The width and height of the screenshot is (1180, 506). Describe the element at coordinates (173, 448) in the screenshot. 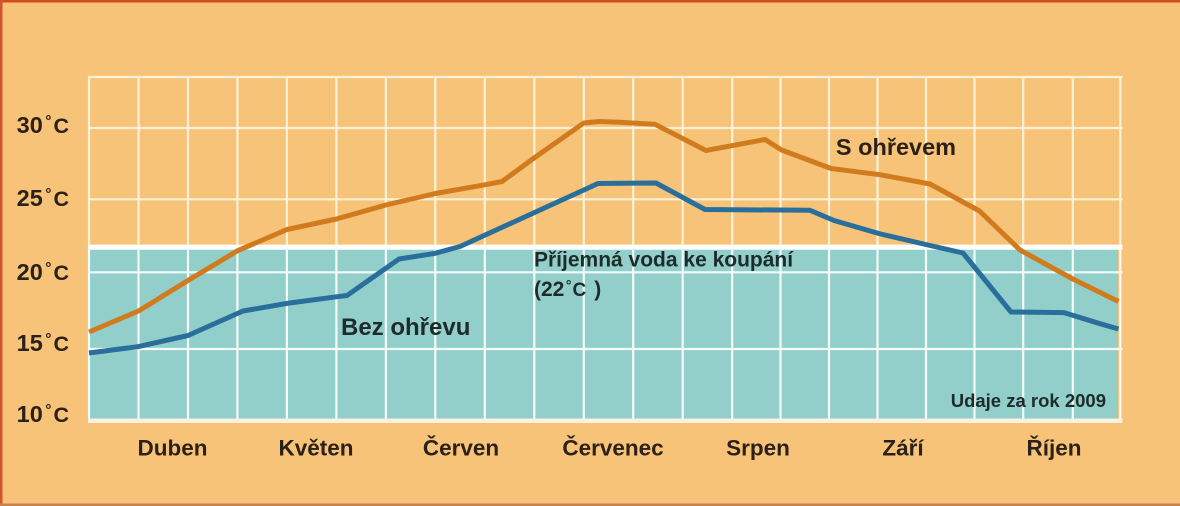

I see `svg-text: Duben` at that location.